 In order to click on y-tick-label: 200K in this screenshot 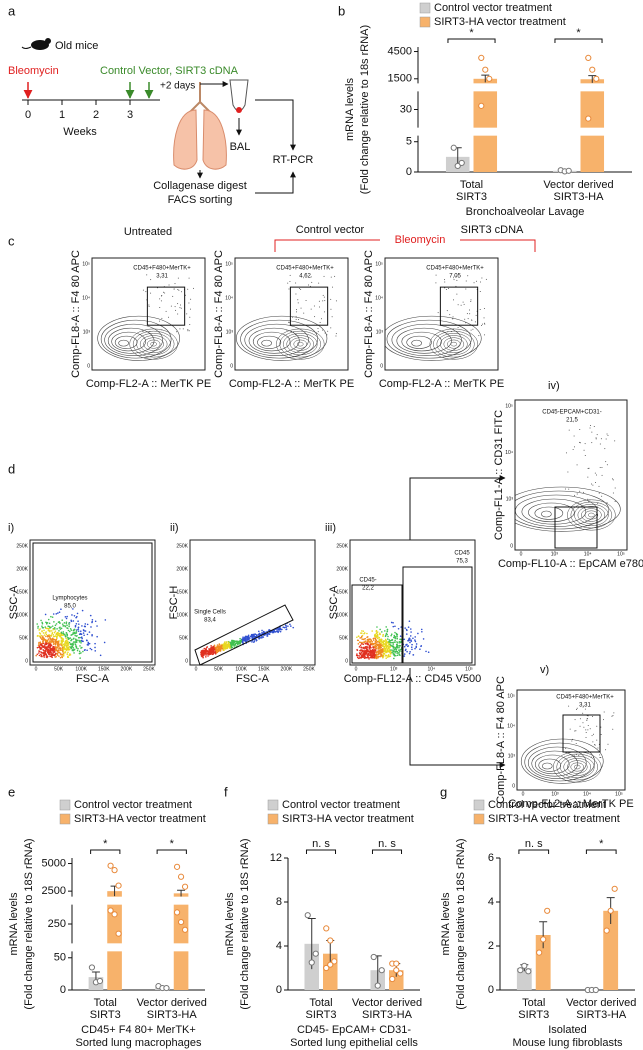, I will do `click(342, 569)`.